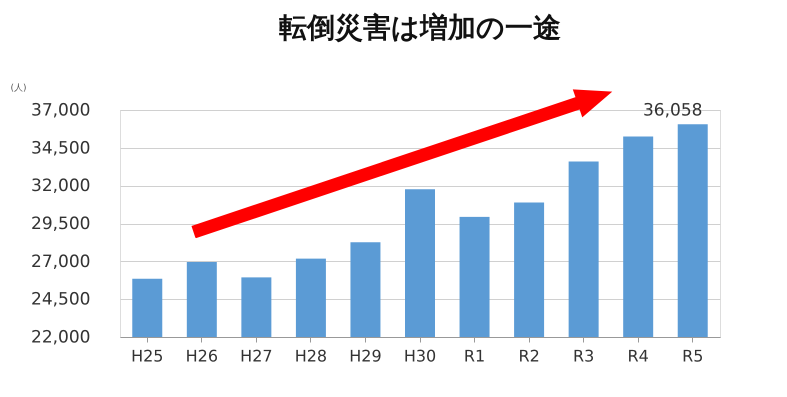 The height and width of the screenshot is (397, 787). I want to click on y-tick-label: 27,000, so click(60, 262).